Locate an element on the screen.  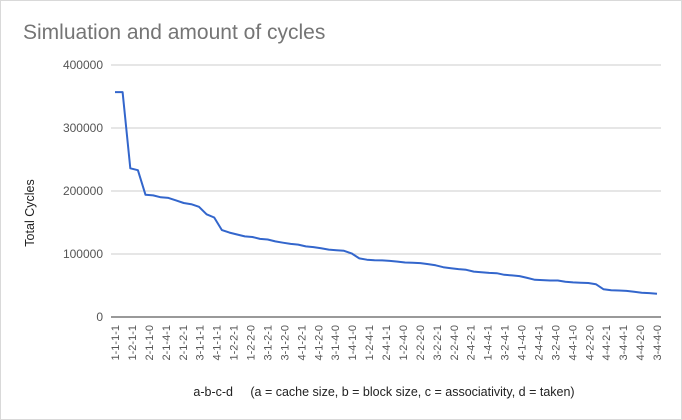
x-tick-label: 3-1-4-0 is located at coordinates (336, 342).